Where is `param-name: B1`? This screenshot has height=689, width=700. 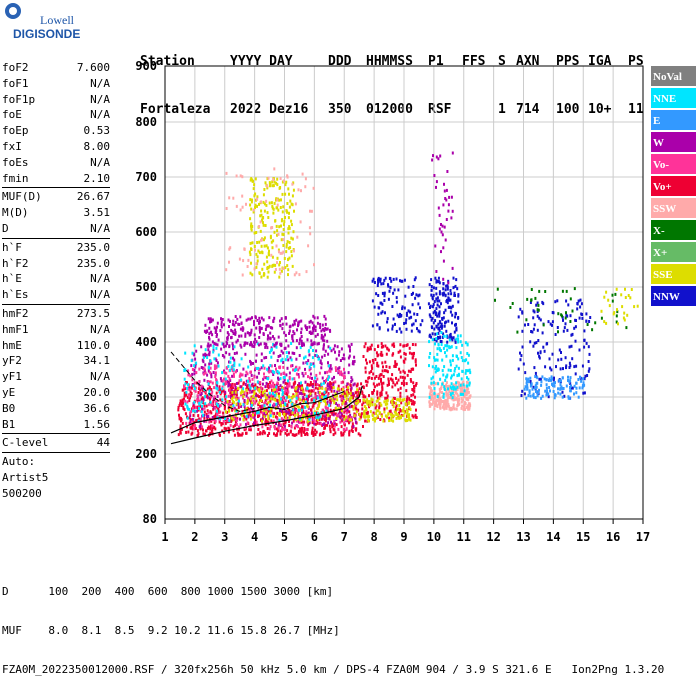
param-name: B1 is located at coordinates (9, 424).